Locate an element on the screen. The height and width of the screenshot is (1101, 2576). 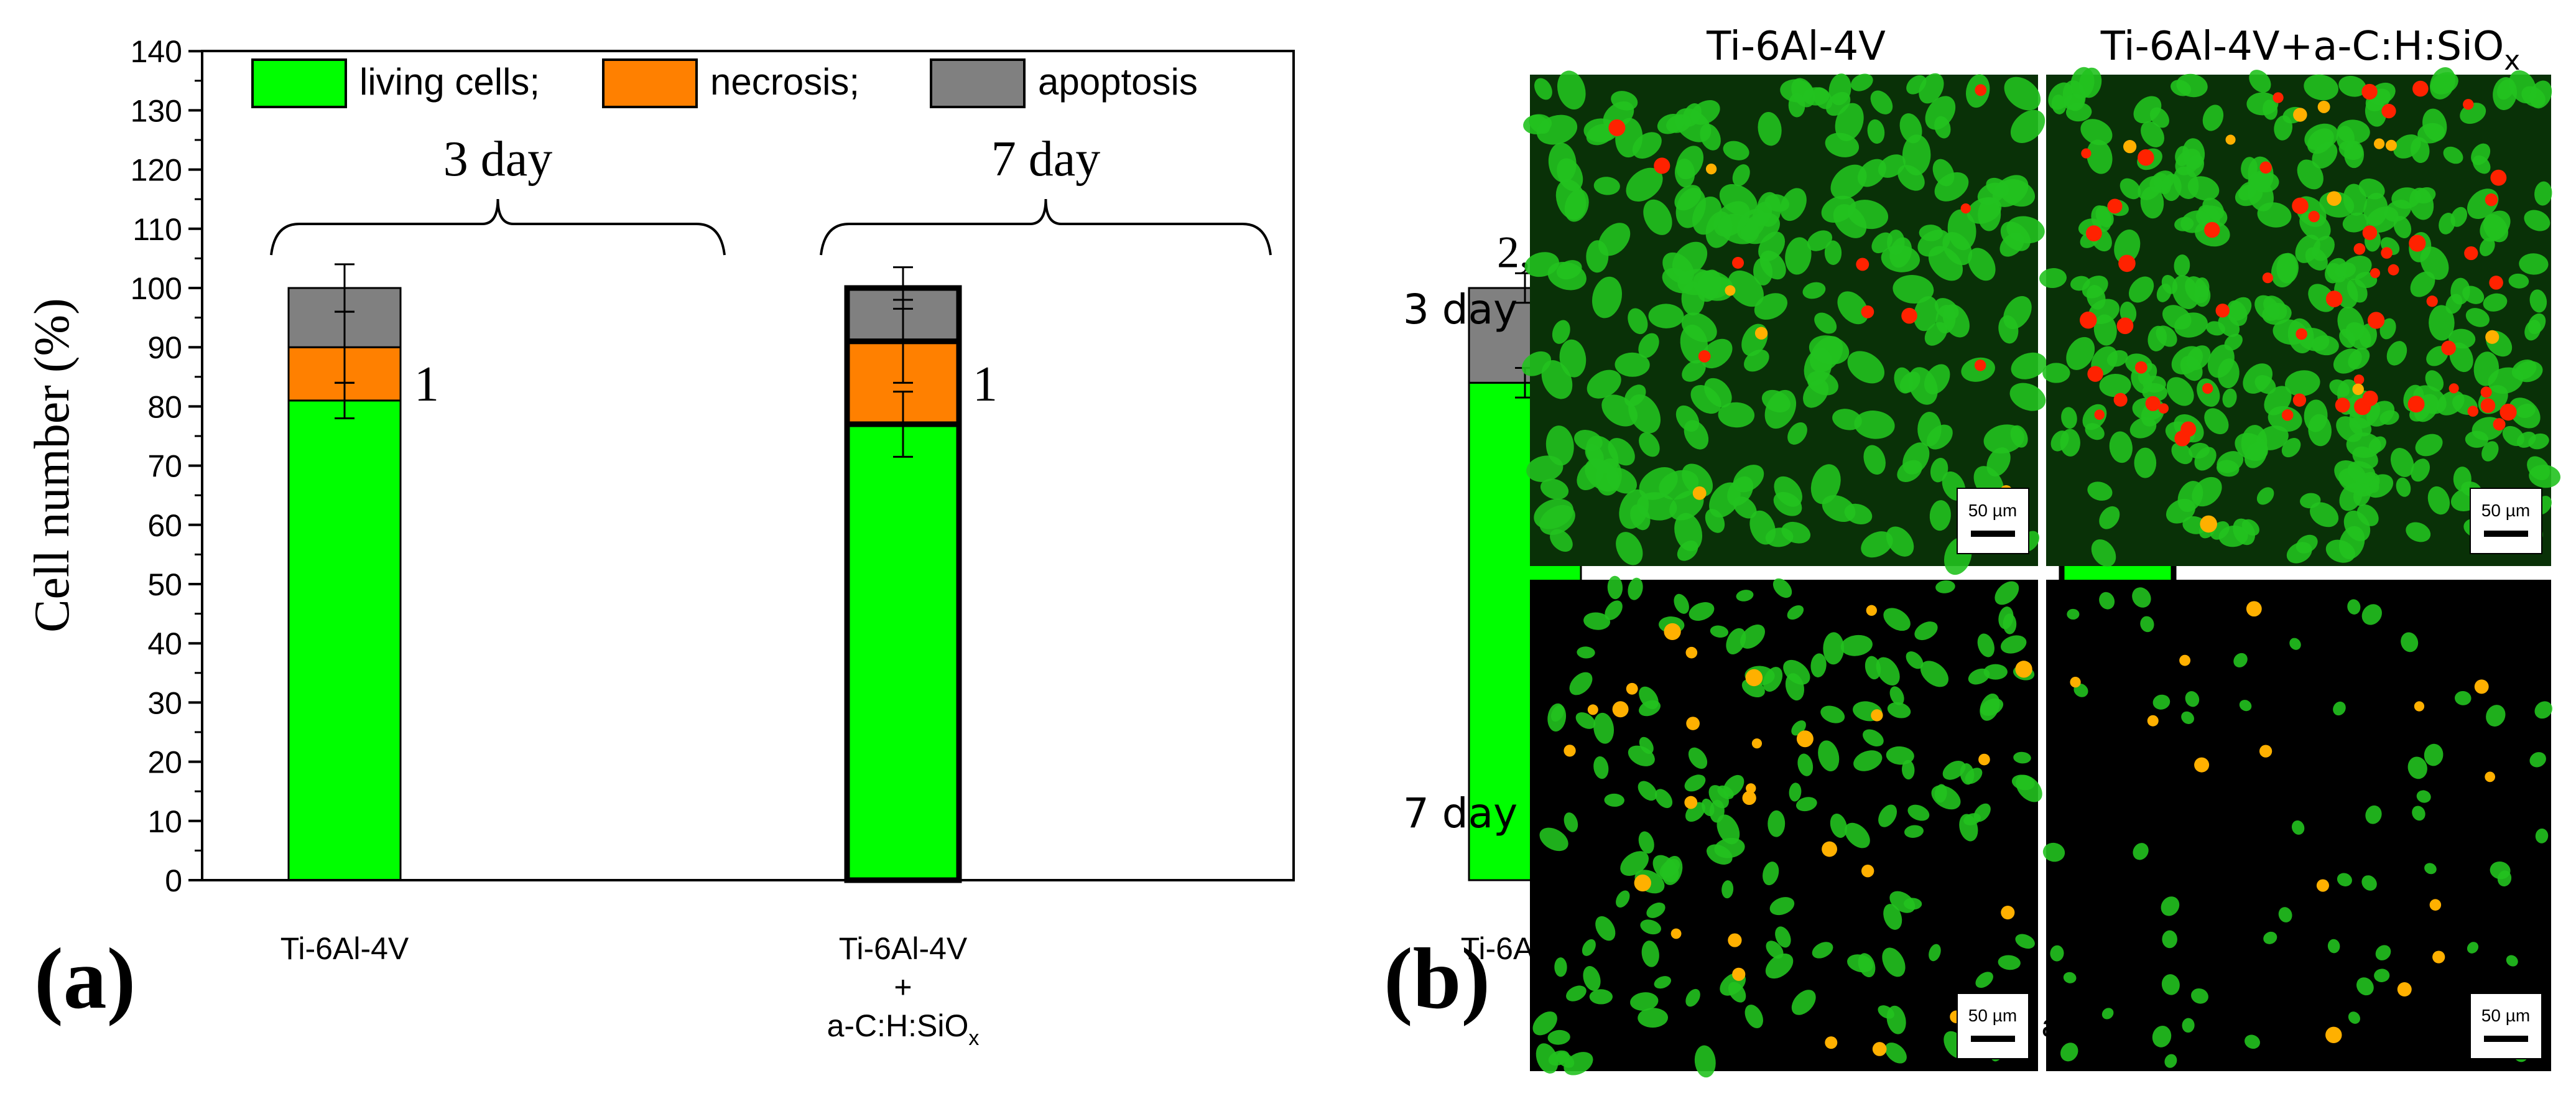
legend: living cells; necrosis; apoptosis is located at coordinates (725, 83).